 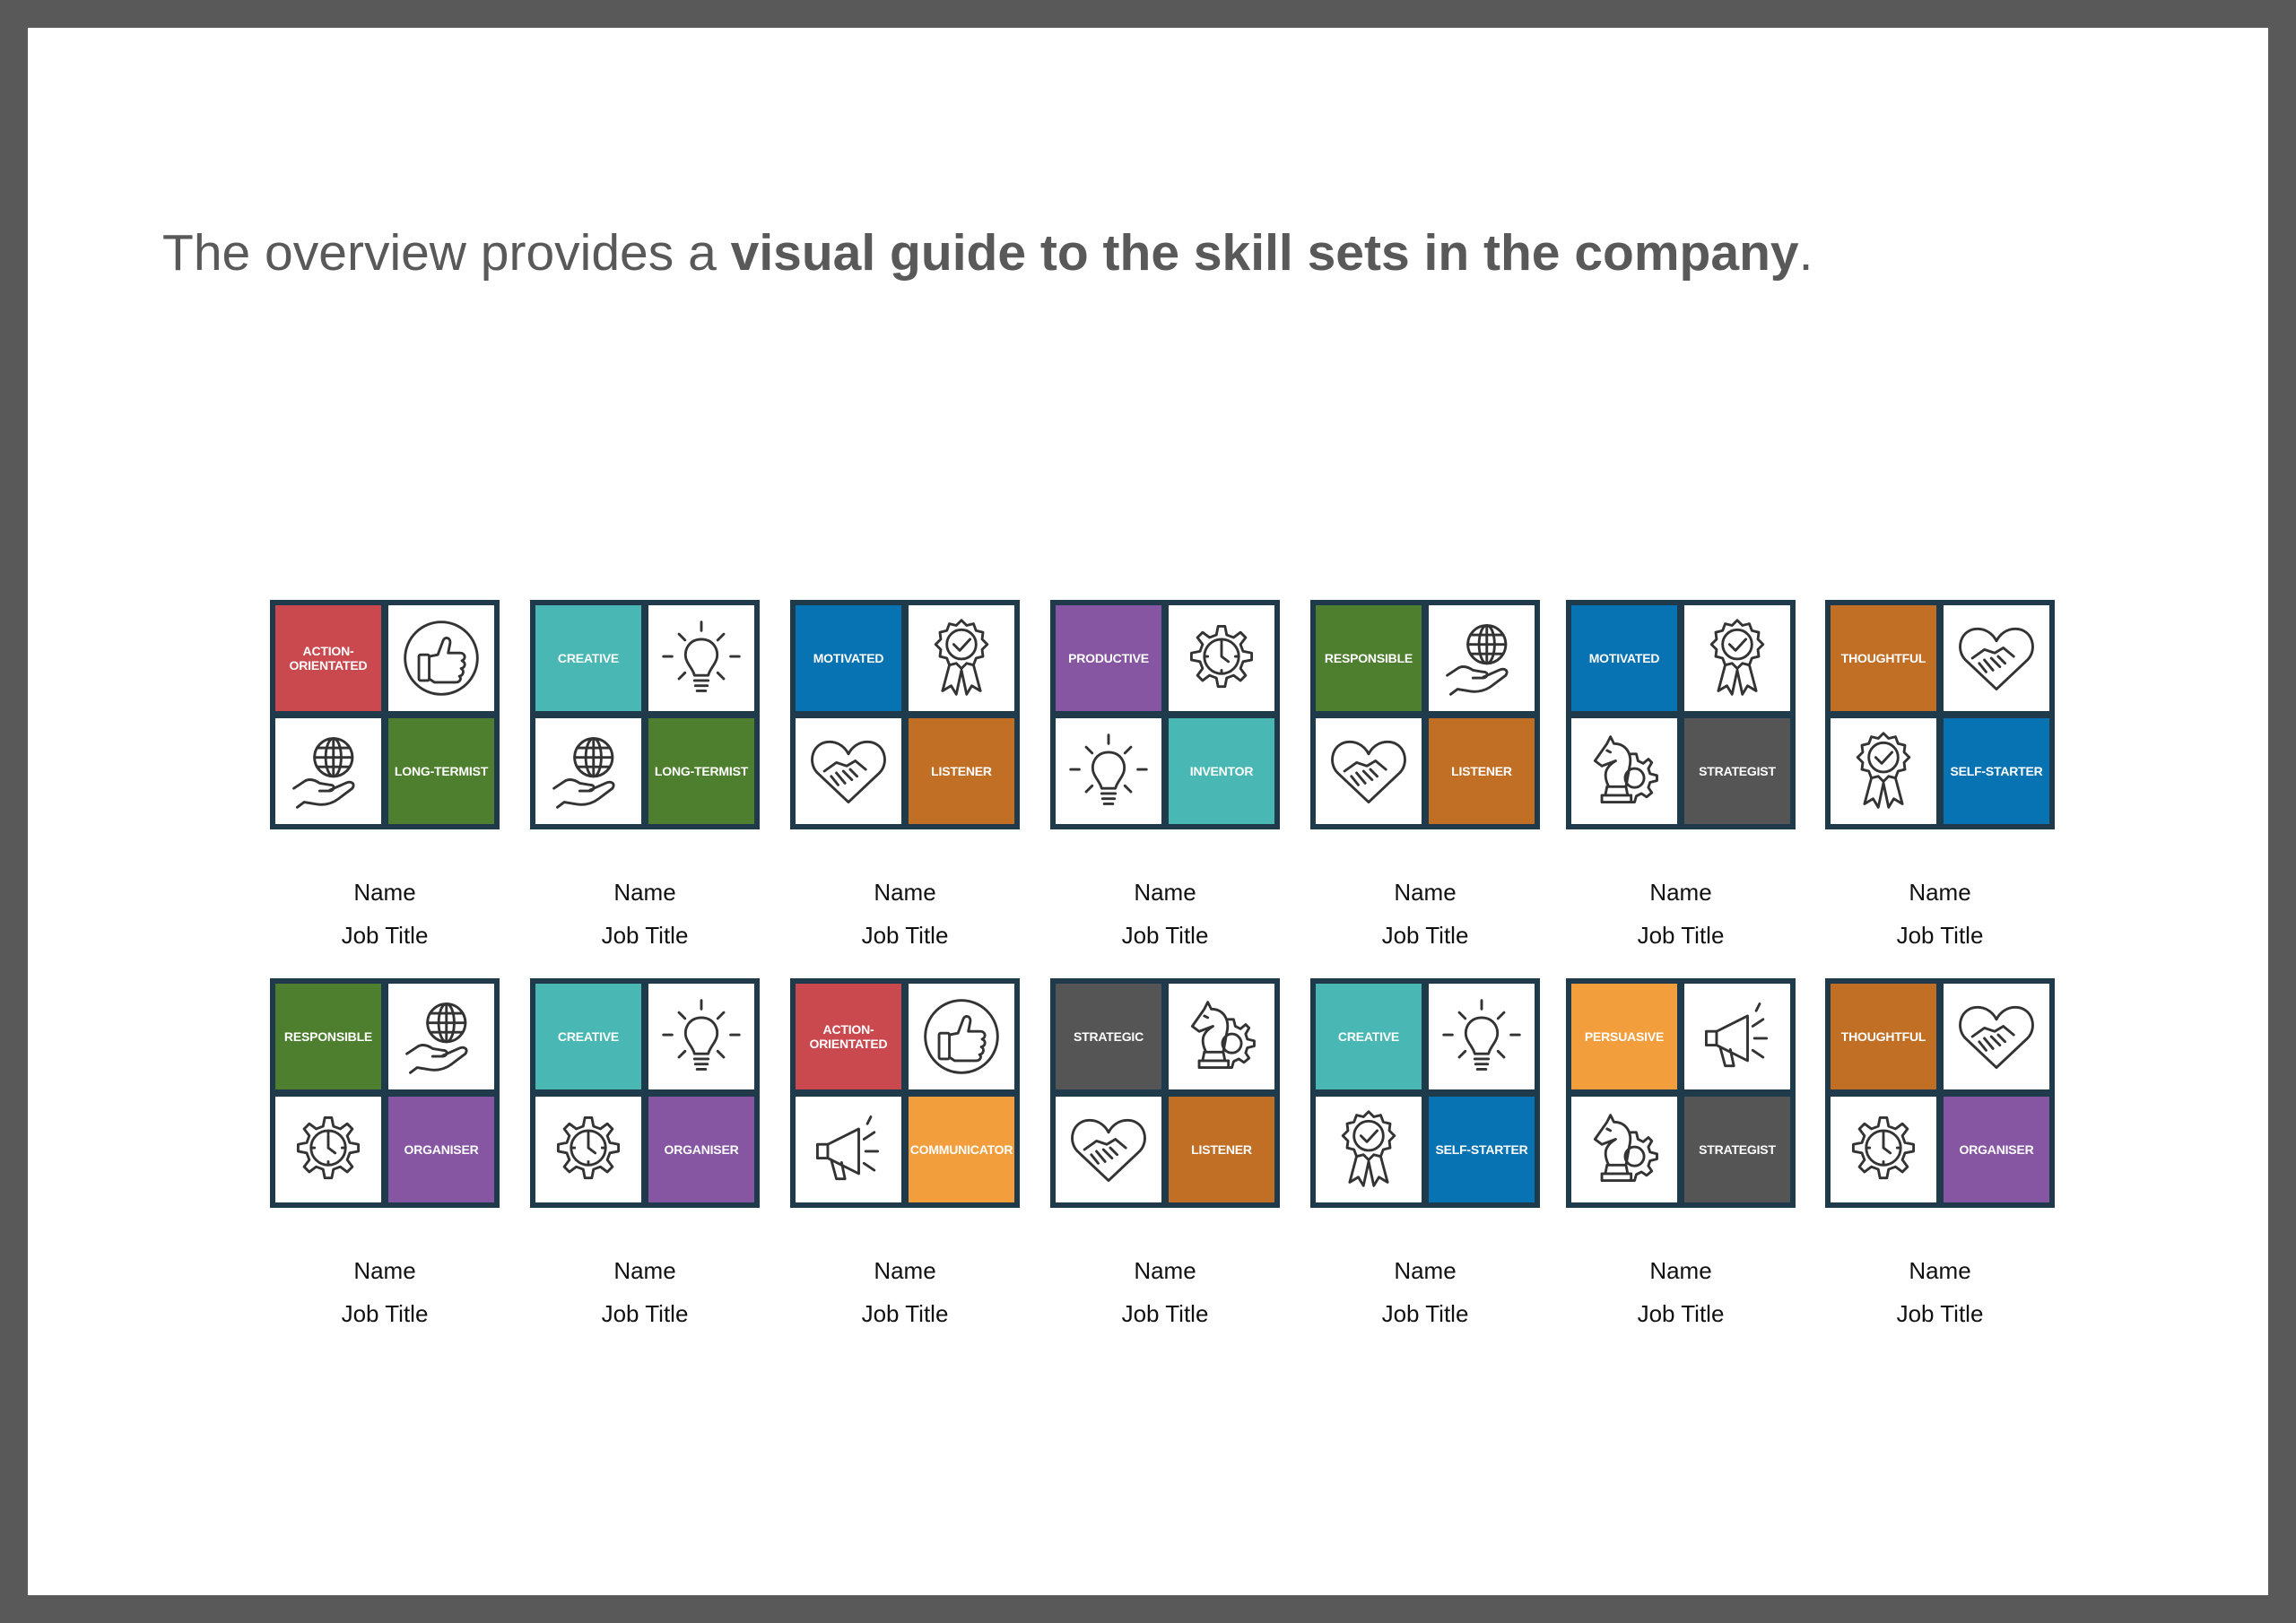 I want to click on skill-label: PERSUASIVE, so click(x=1624, y=1036).